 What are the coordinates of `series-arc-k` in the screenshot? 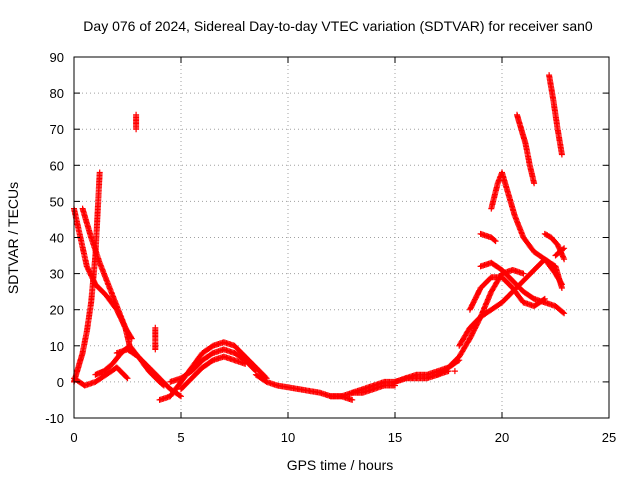 It's located at (213, 373).